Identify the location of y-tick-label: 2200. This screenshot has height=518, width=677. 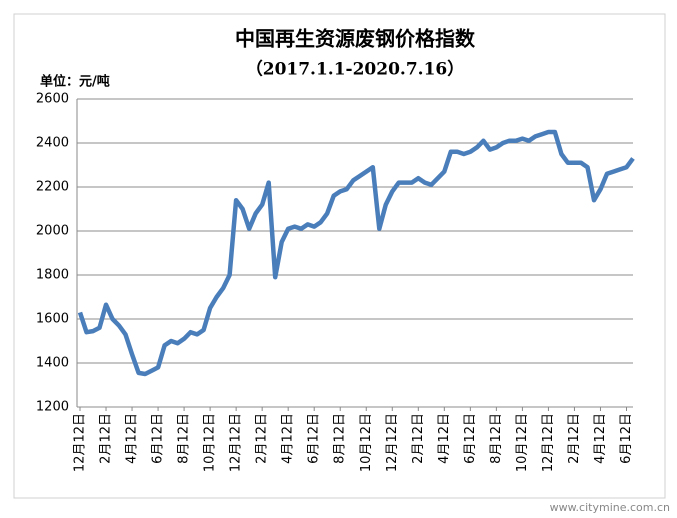
(52, 187).